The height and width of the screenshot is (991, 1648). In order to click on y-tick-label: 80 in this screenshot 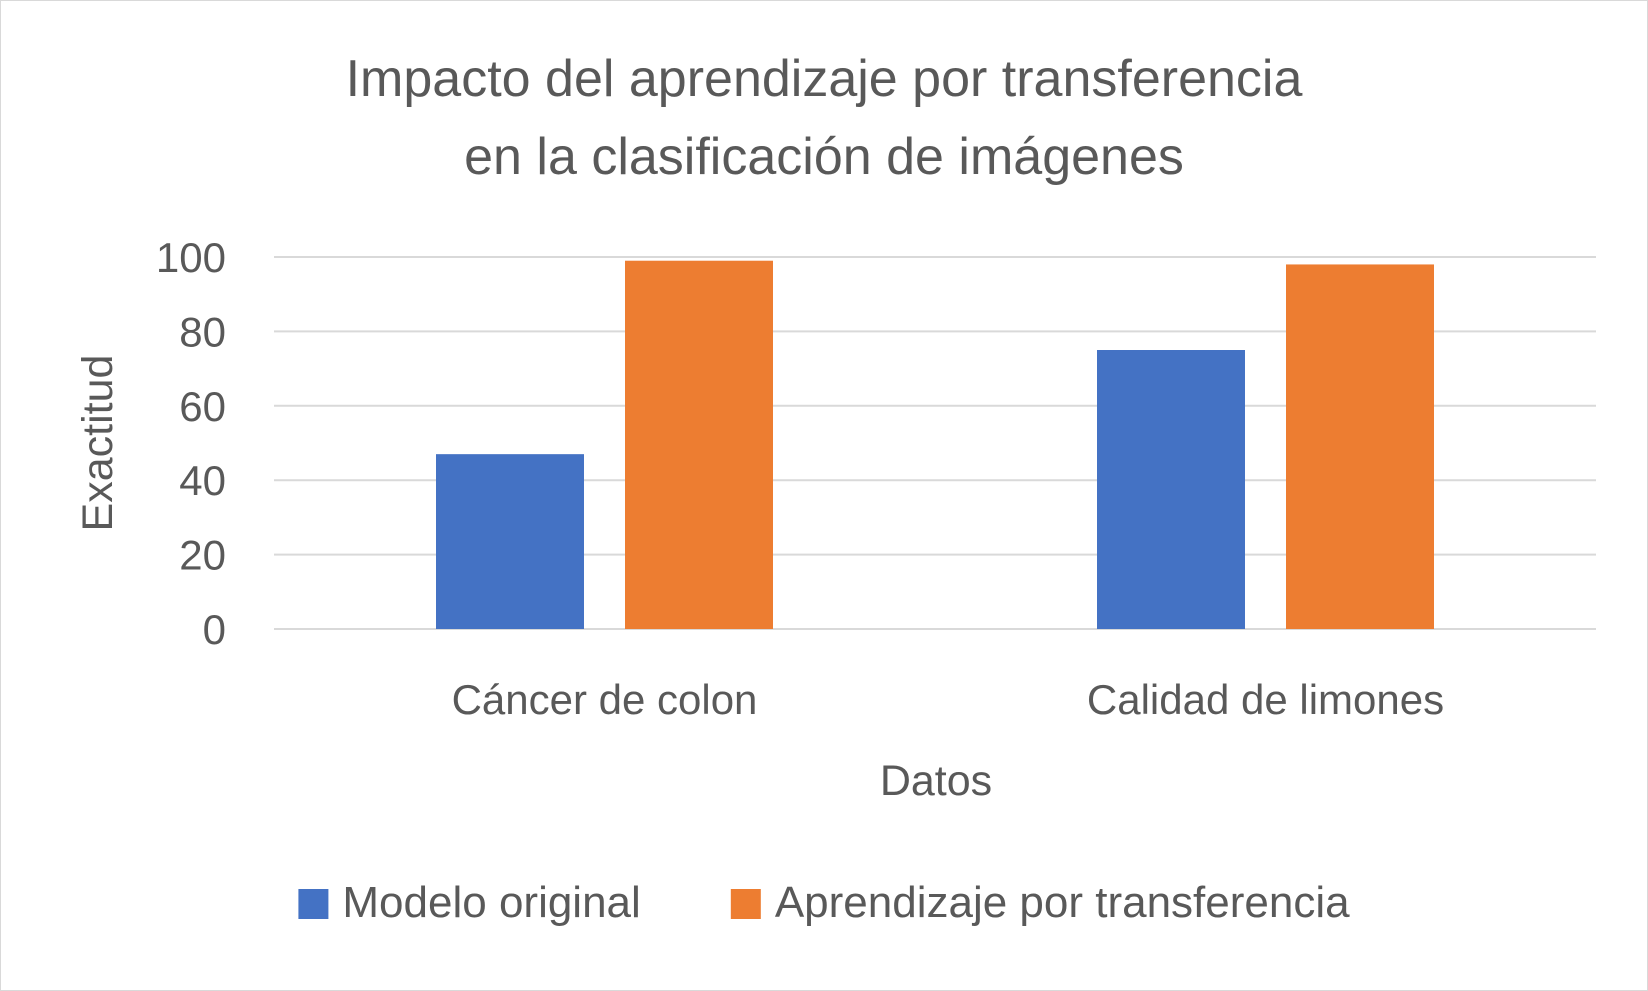, I will do `click(202, 331)`.